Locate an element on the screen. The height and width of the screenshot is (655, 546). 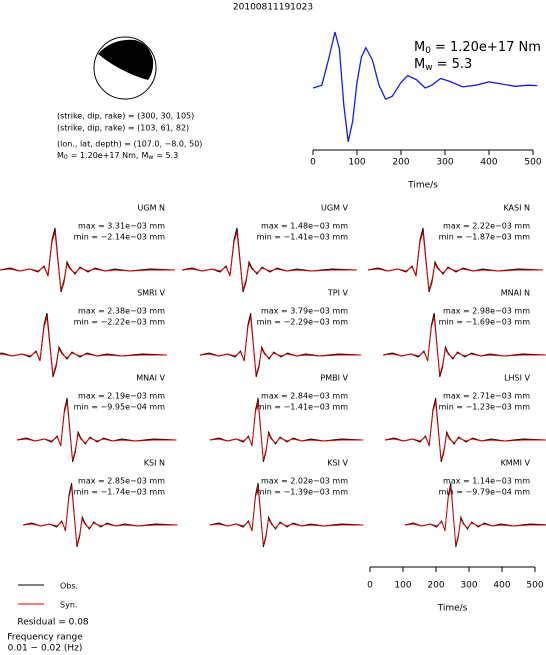
magnitude: Mw = 5.3 is located at coordinates (443, 65).